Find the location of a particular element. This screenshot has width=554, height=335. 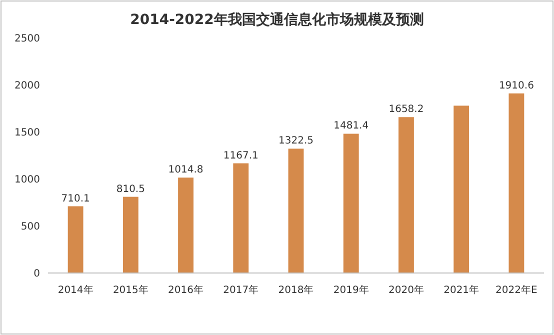

chart-title: 2014-2022年我国交通信息化市场规模及预测 is located at coordinates (277, 19).